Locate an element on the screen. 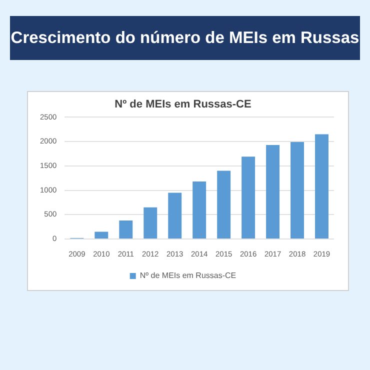 Image resolution: width=370 pixels, height=370 pixels. chart-subtitle: Nº de MEIs em Russas-CE is located at coordinates (183, 104).